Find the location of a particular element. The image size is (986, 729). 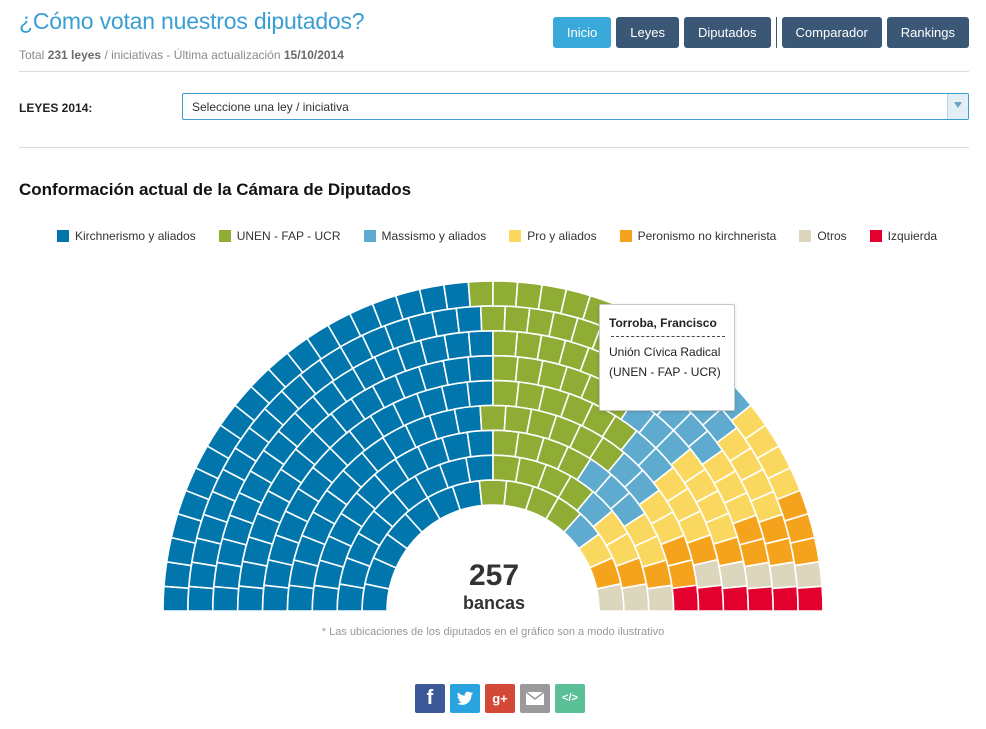

legend-item-peronismo: Peronismo no kirchnerista is located at coordinates (698, 236).